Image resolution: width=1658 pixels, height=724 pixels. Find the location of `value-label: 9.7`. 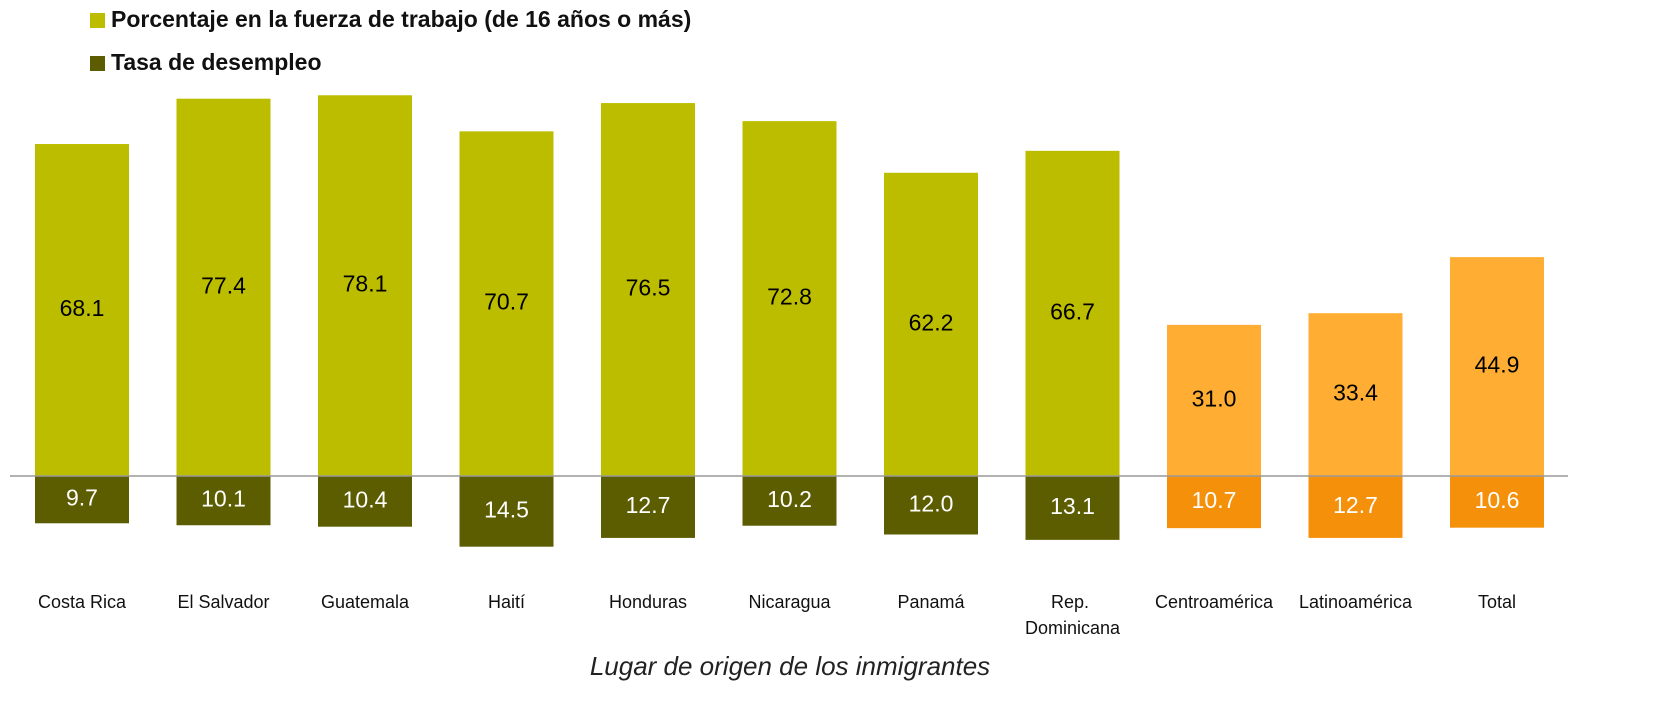

value-label: 9.7 is located at coordinates (82, 498).